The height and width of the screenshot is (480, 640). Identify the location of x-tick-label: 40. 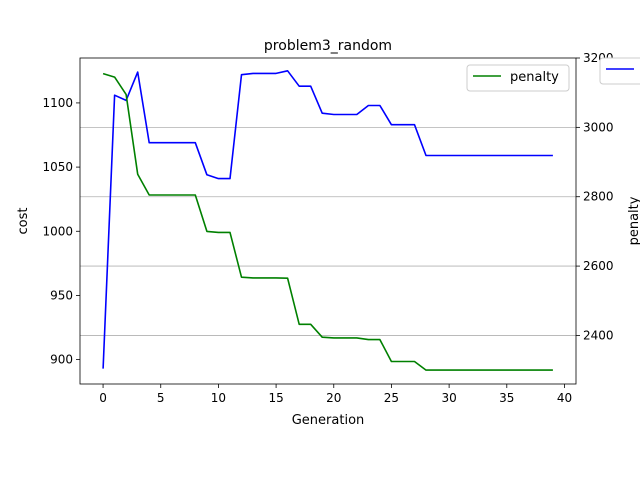
(564, 398).